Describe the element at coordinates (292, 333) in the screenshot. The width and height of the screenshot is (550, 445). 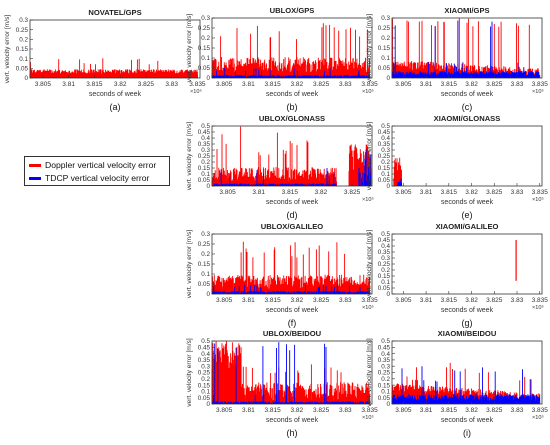
I see `chart-title: UBLOX/BEIDOU` at that location.